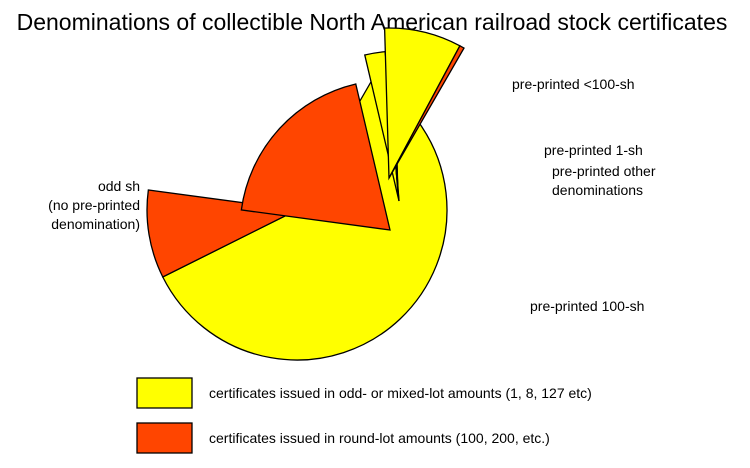 The image size is (750, 468). I want to click on slice-label-line: pre-printed 100-sh, so click(587, 306).